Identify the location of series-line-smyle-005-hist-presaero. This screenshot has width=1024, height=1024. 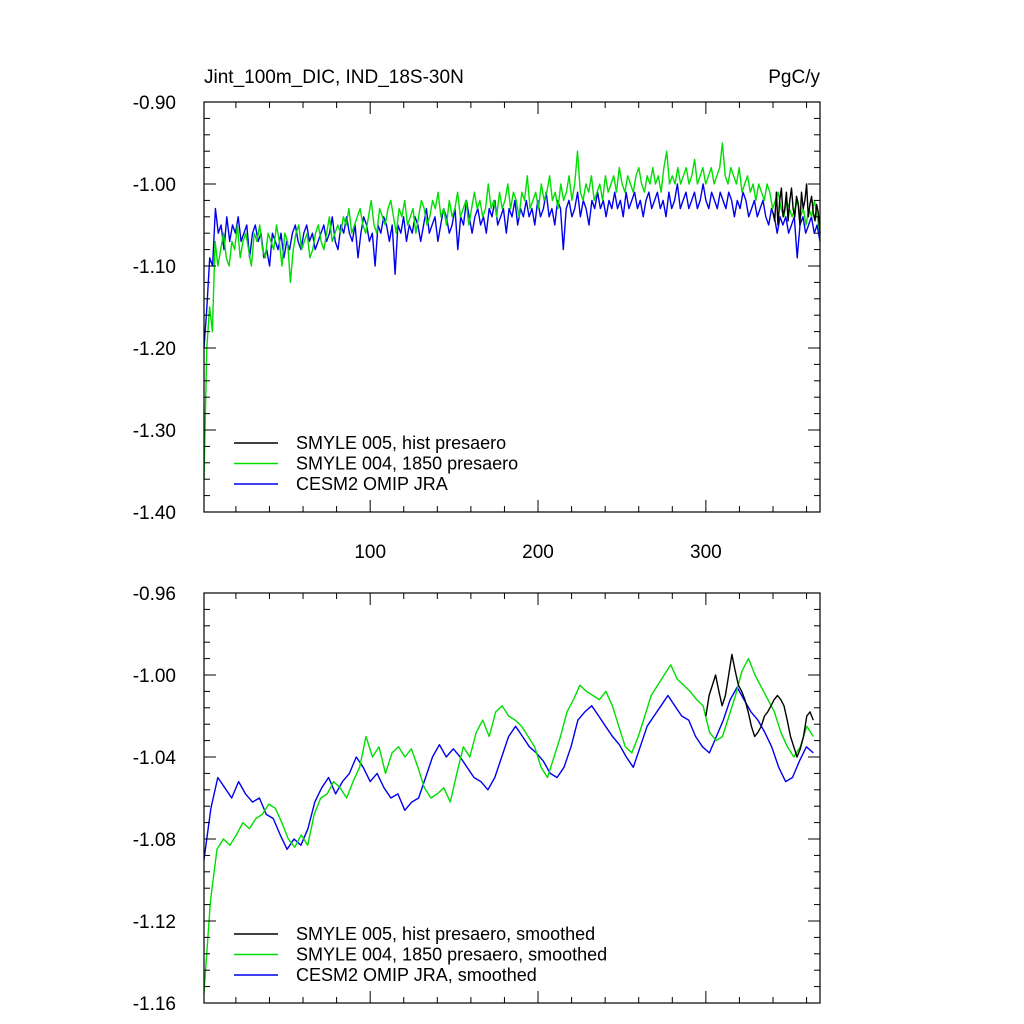
(796, 208).